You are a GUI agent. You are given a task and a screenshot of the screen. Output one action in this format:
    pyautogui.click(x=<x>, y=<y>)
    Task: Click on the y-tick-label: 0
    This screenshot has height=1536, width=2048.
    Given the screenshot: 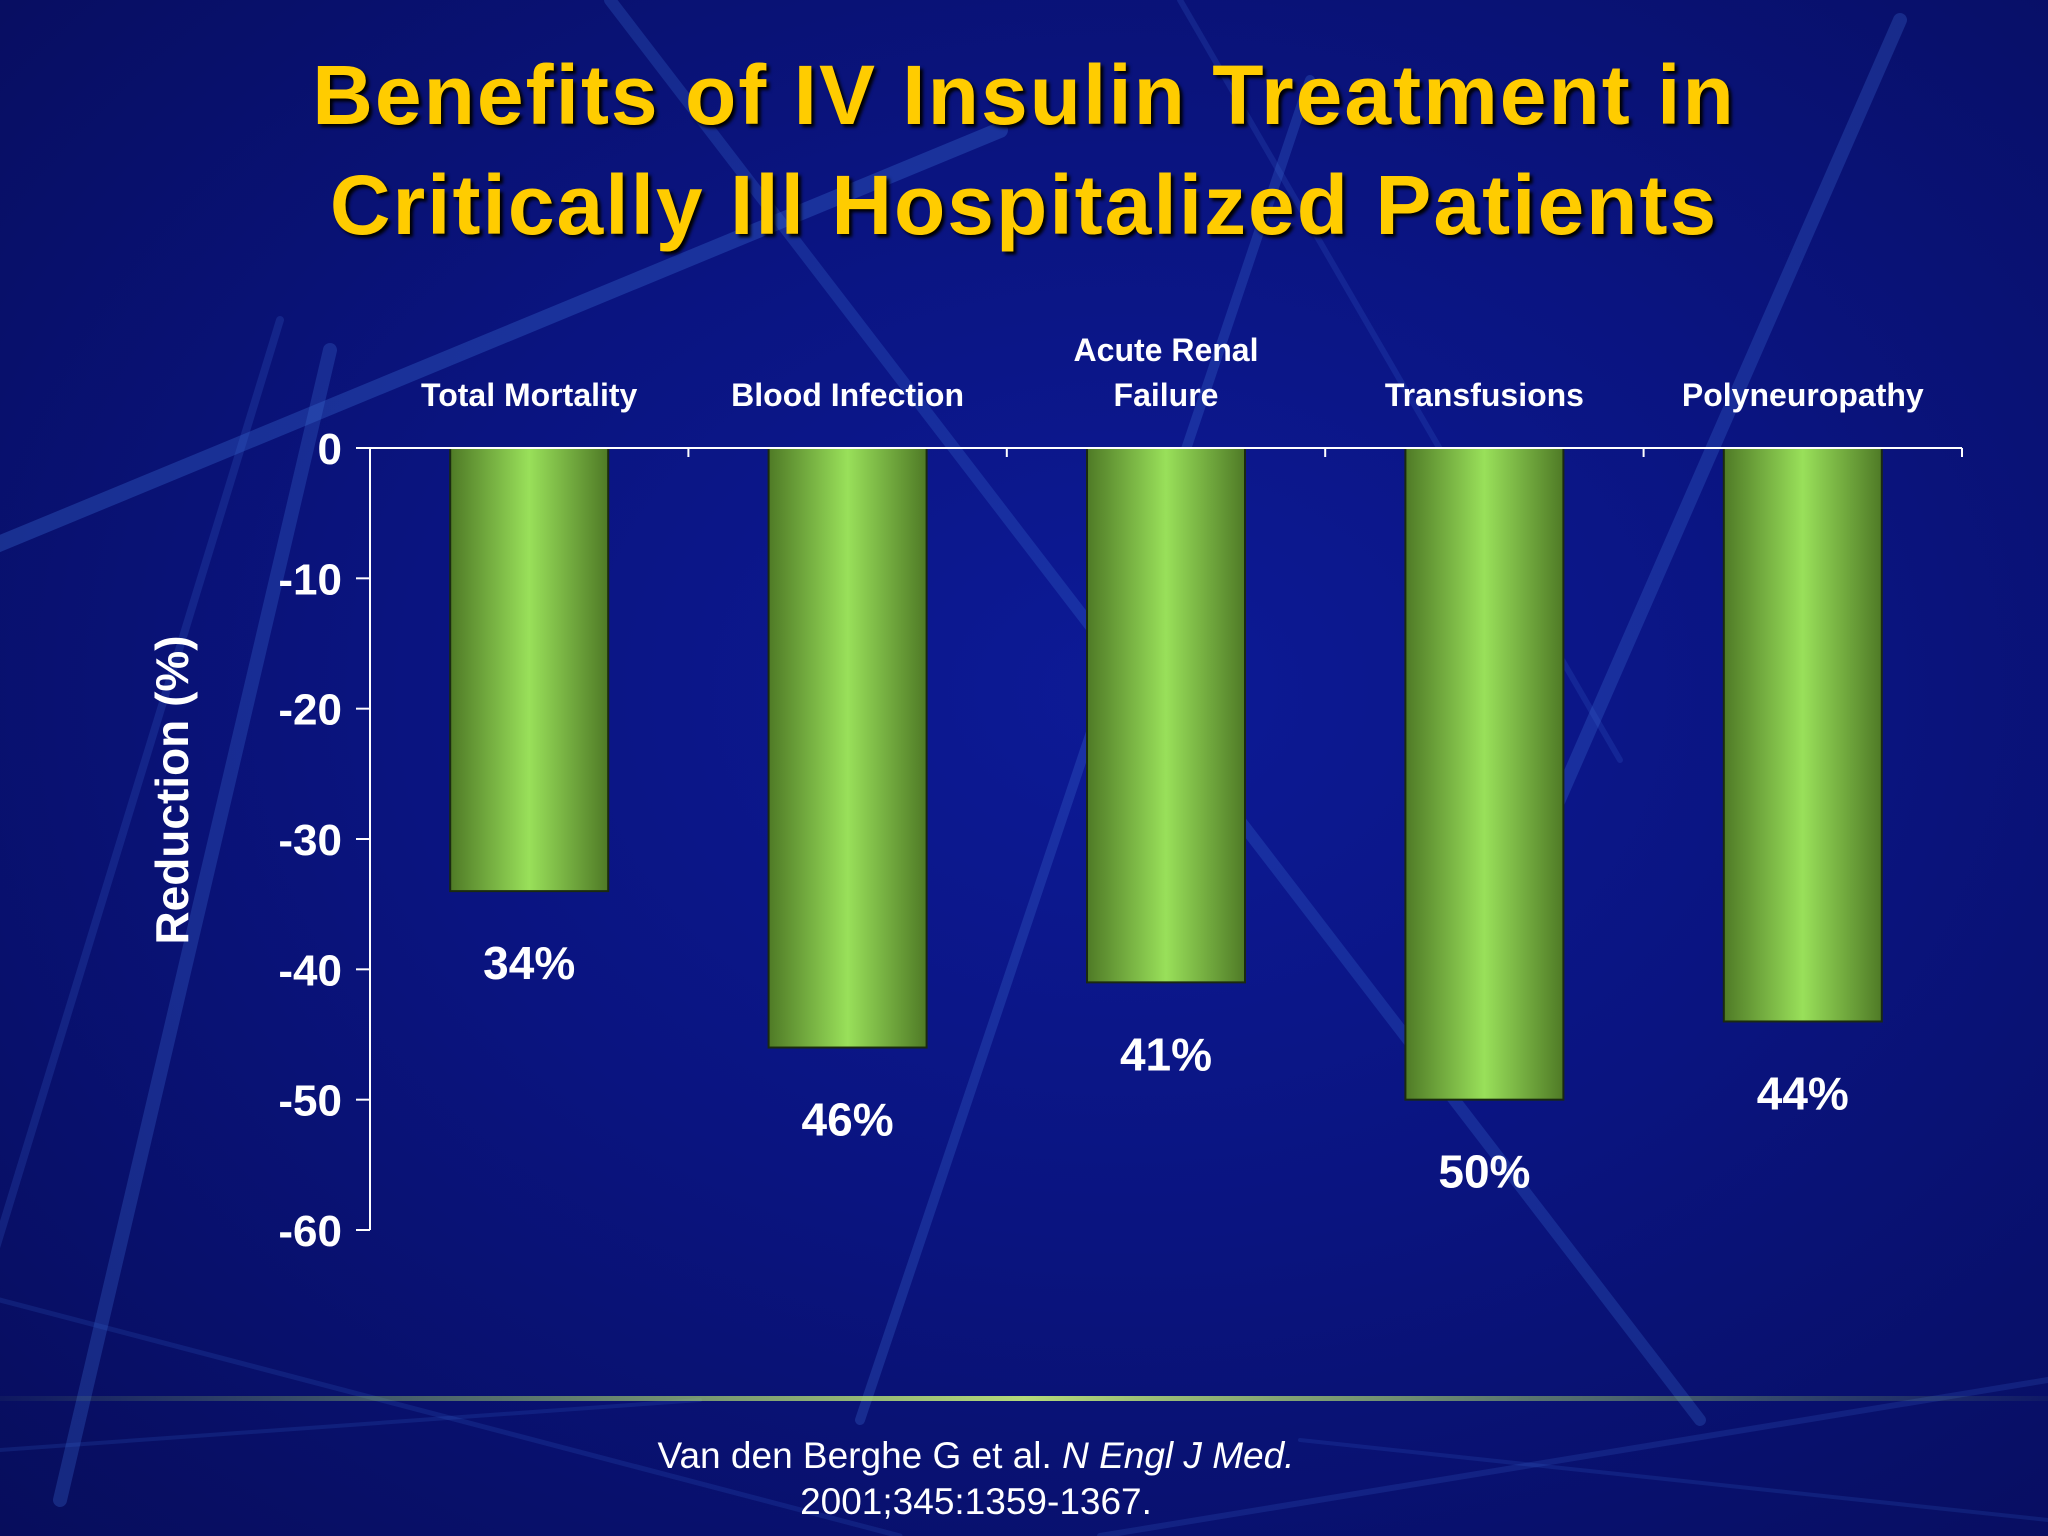 What is the action you would take?
    pyautogui.click(x=330, y=449)
    